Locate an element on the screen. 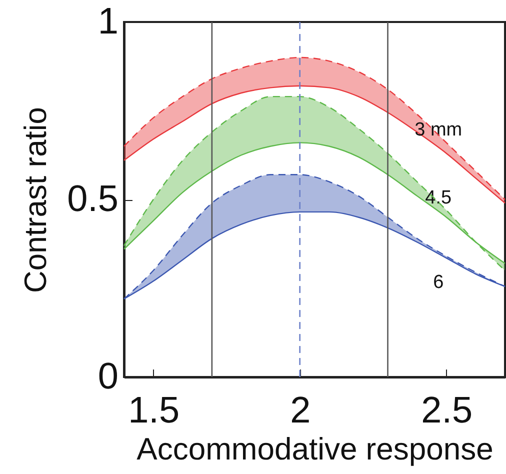  series-label: 6 is located at coordinates (438, 283).